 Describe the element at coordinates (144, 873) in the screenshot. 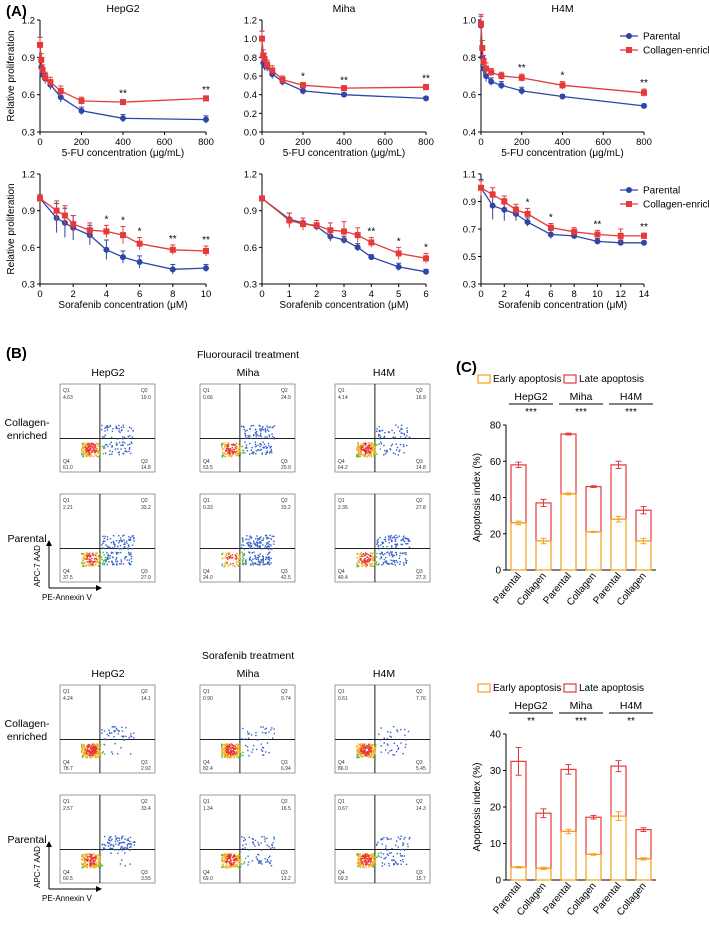

I see `quadrant-label: Q3` at that location.